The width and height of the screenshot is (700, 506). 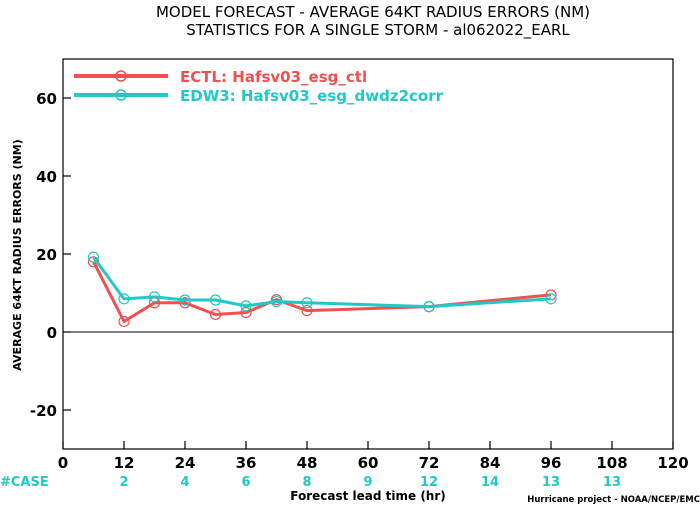 I want to click on case-counts: 2 4 6 8 9 12 14 13 13, so click(x=370, y=482).